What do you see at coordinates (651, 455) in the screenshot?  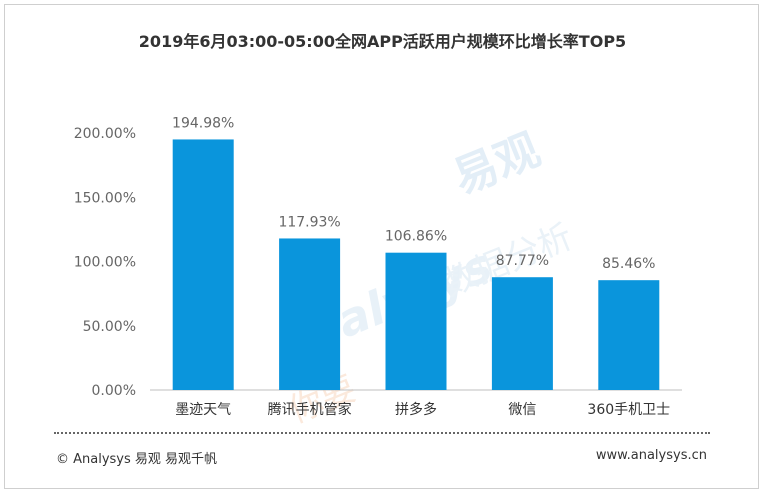 I see `footer-url: www.analysys.cn` at bounding box center [651, 455].